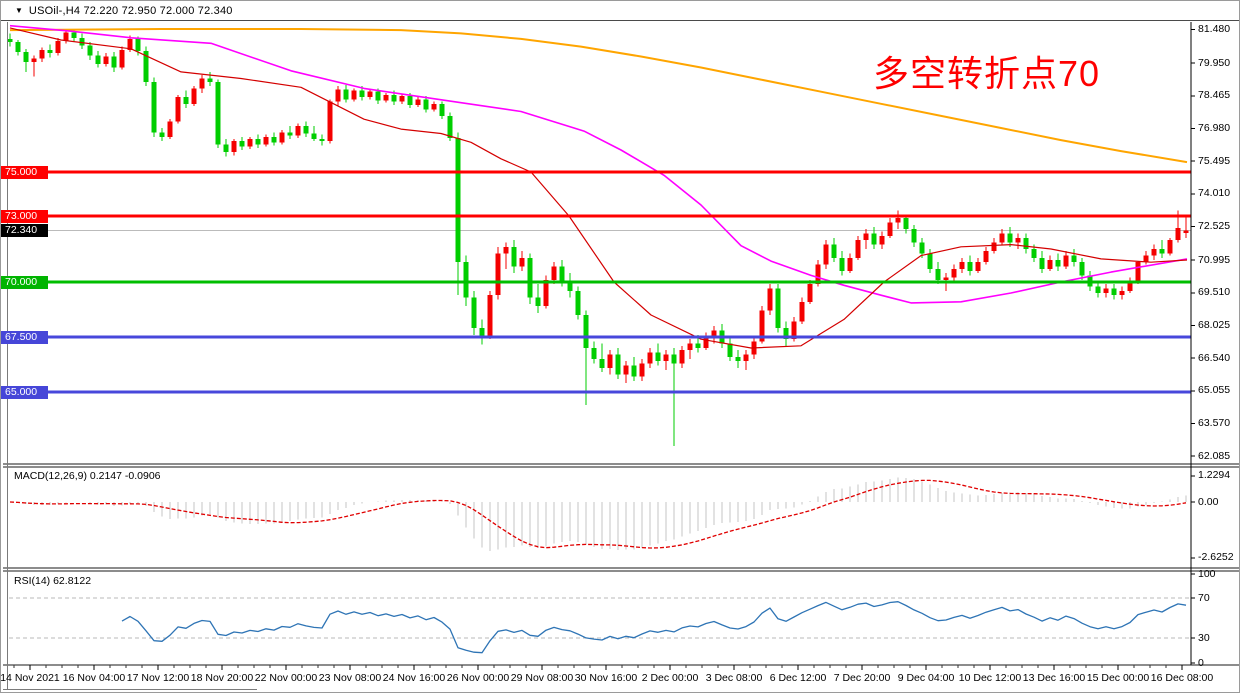  What do you see at coordinates (24, 172) in the screenshot?
I see `price-level-badge: 75.000` at bounding box center [24, 172].